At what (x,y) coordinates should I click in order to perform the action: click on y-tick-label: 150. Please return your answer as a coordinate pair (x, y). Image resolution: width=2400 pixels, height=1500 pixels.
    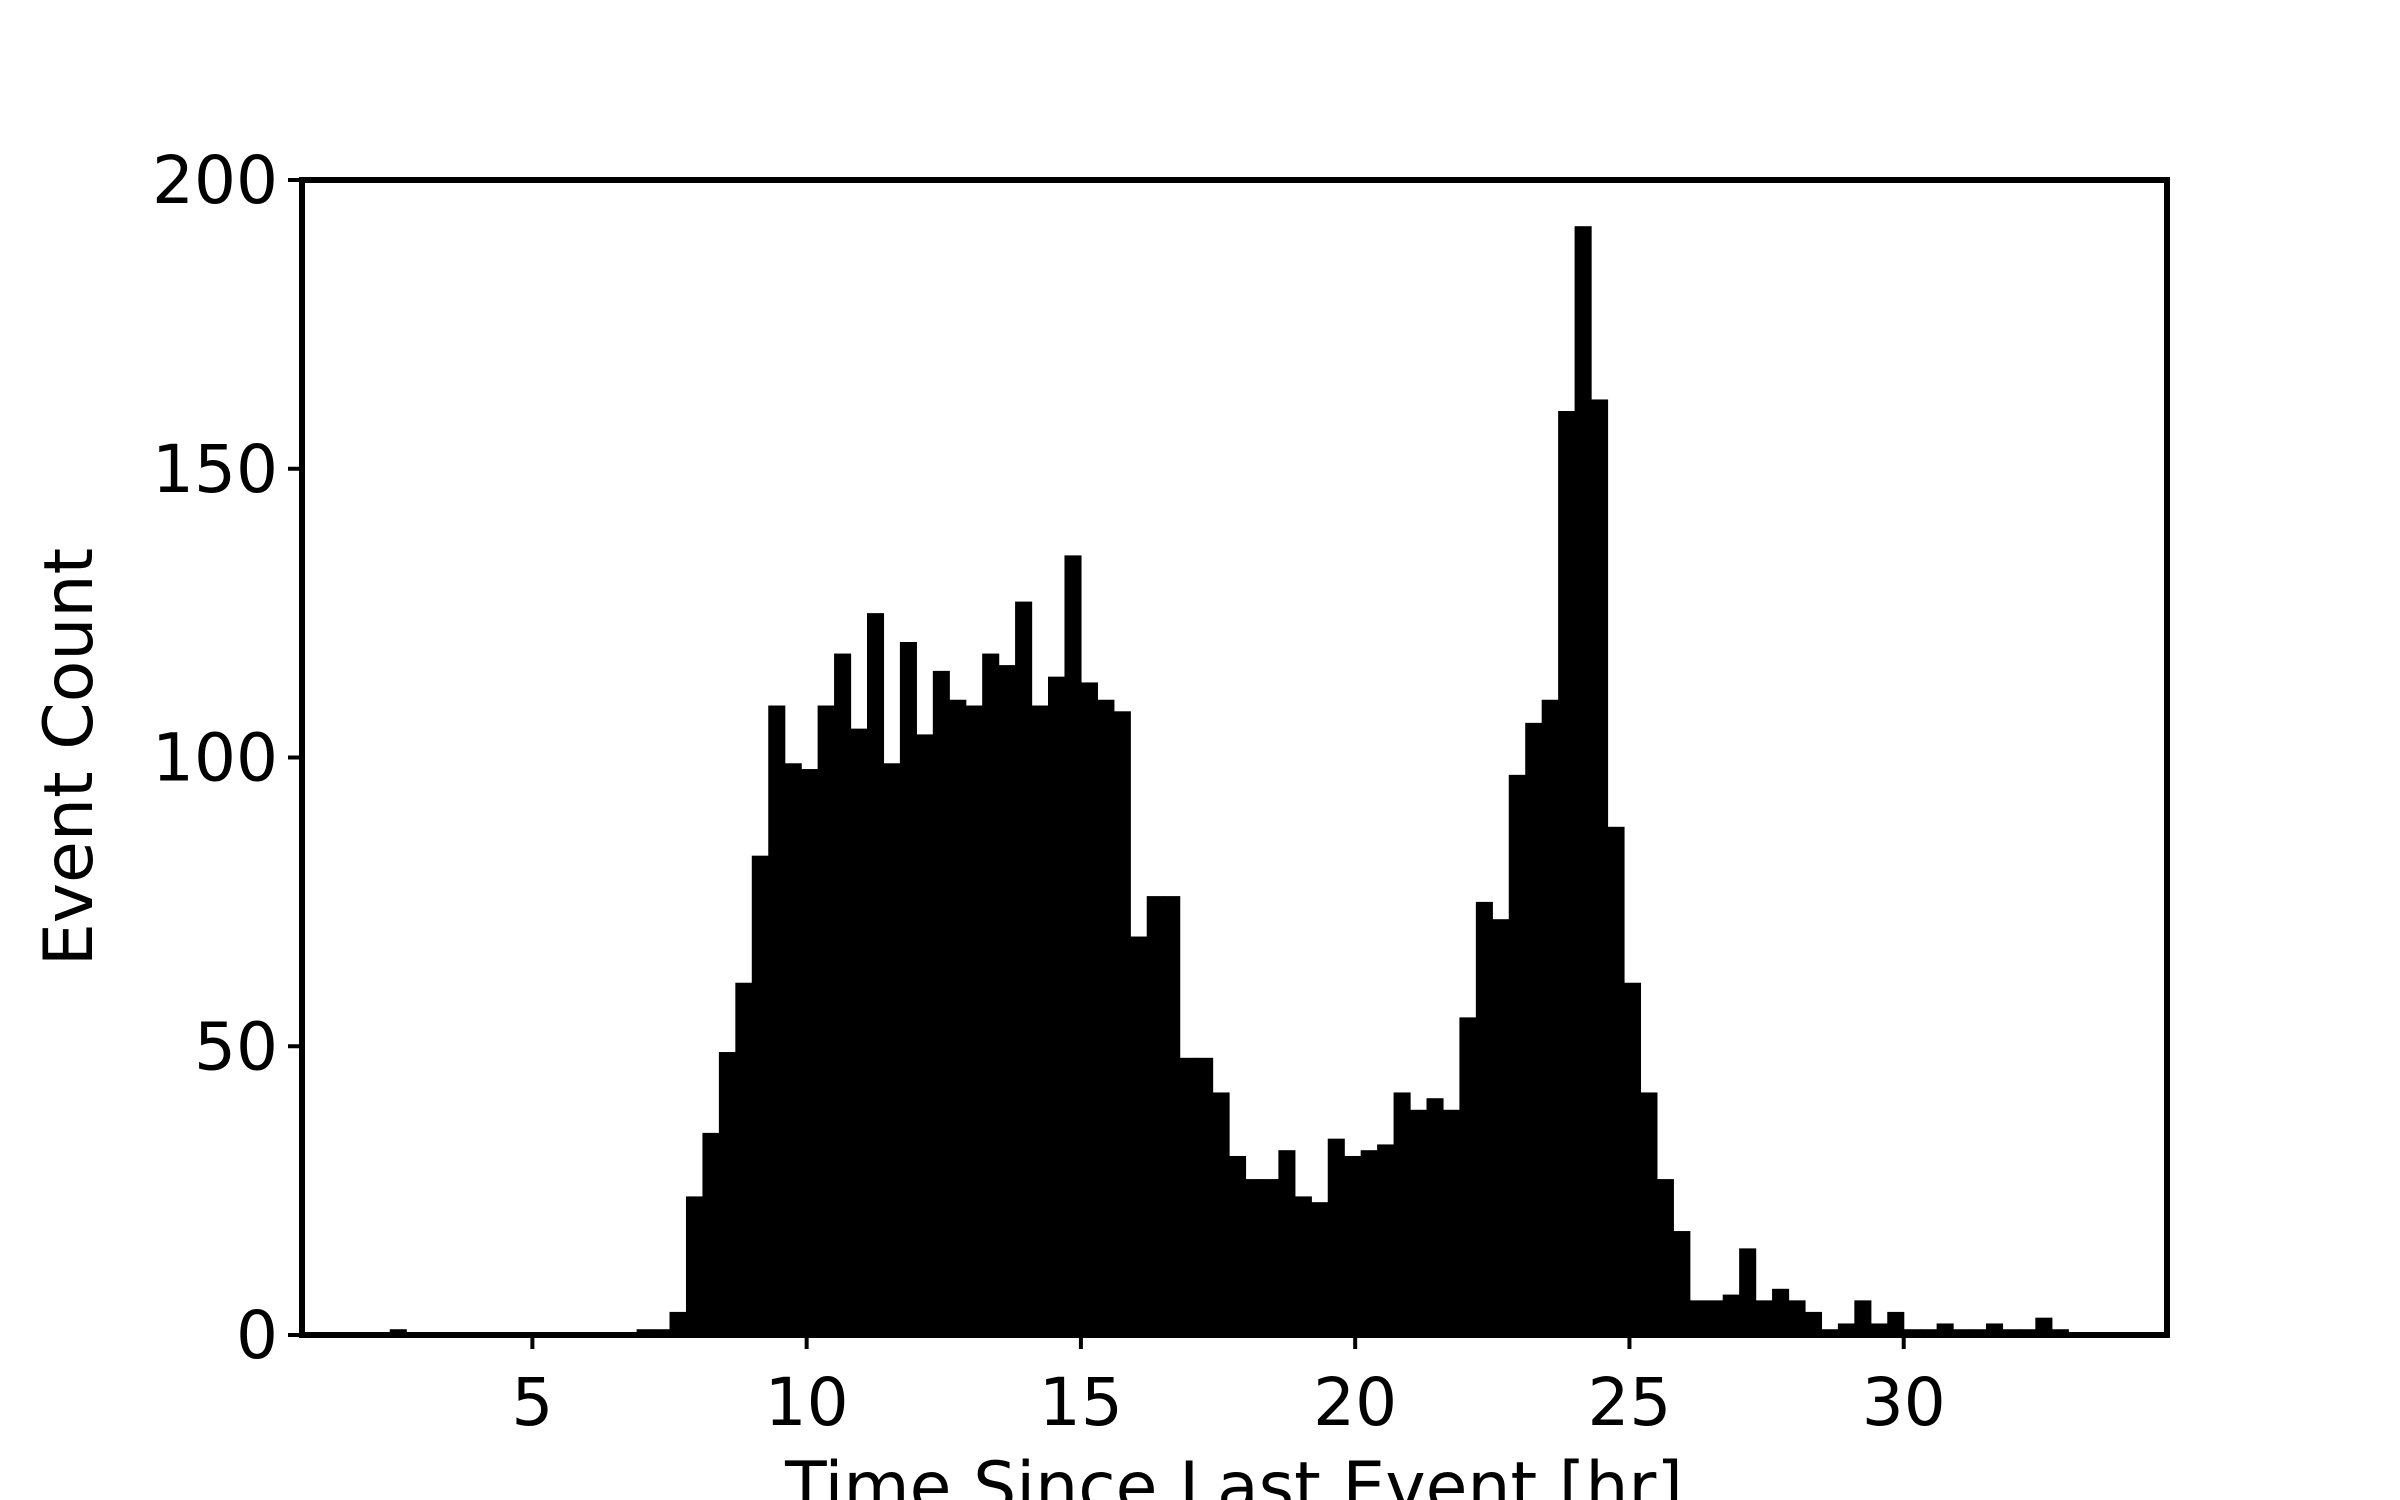
    Looking at the image, I should click on (215, 469).